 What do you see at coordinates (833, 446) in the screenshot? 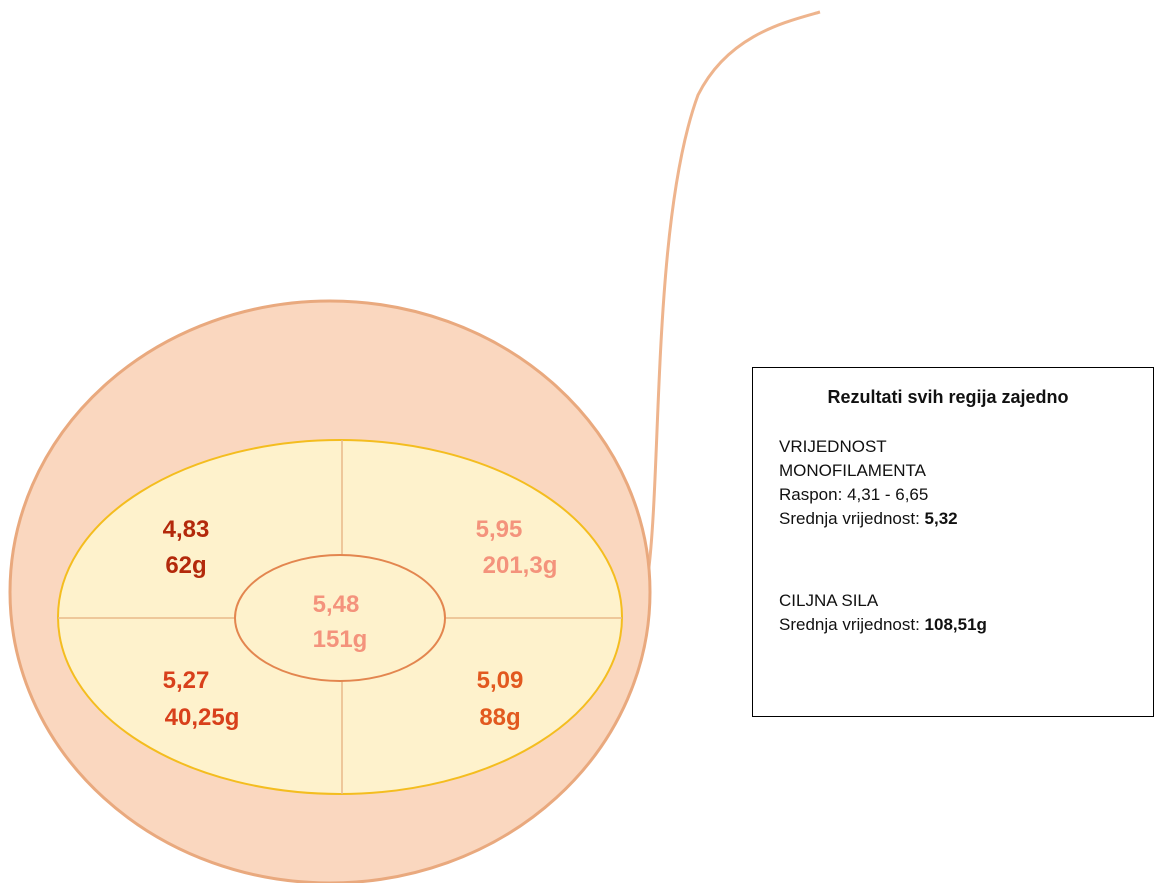
I see `heading: VRIJEDNOST` at bounding box center [833, 446].